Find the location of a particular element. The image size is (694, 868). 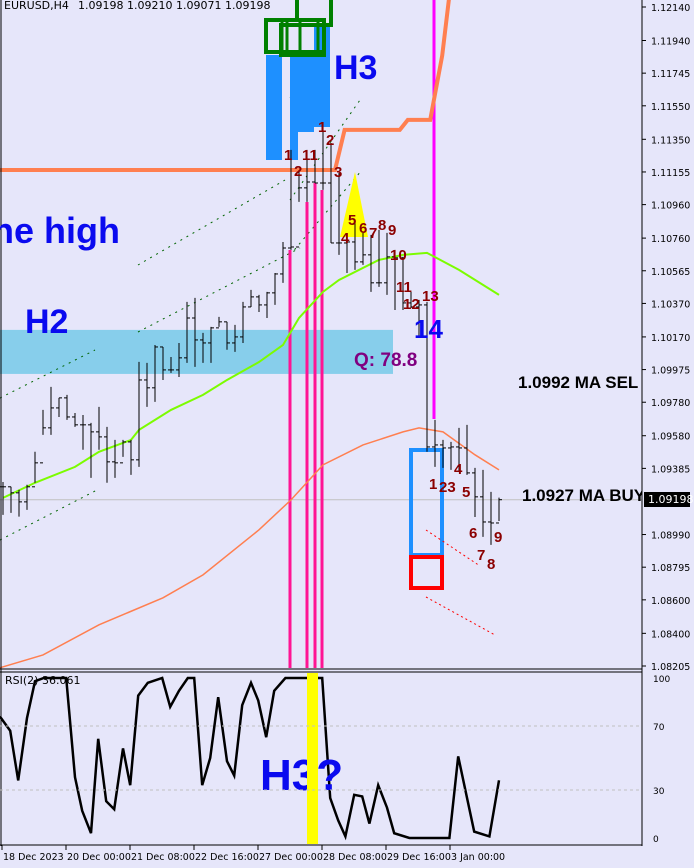

count-label: 13 is located at coordinates (430, 296).